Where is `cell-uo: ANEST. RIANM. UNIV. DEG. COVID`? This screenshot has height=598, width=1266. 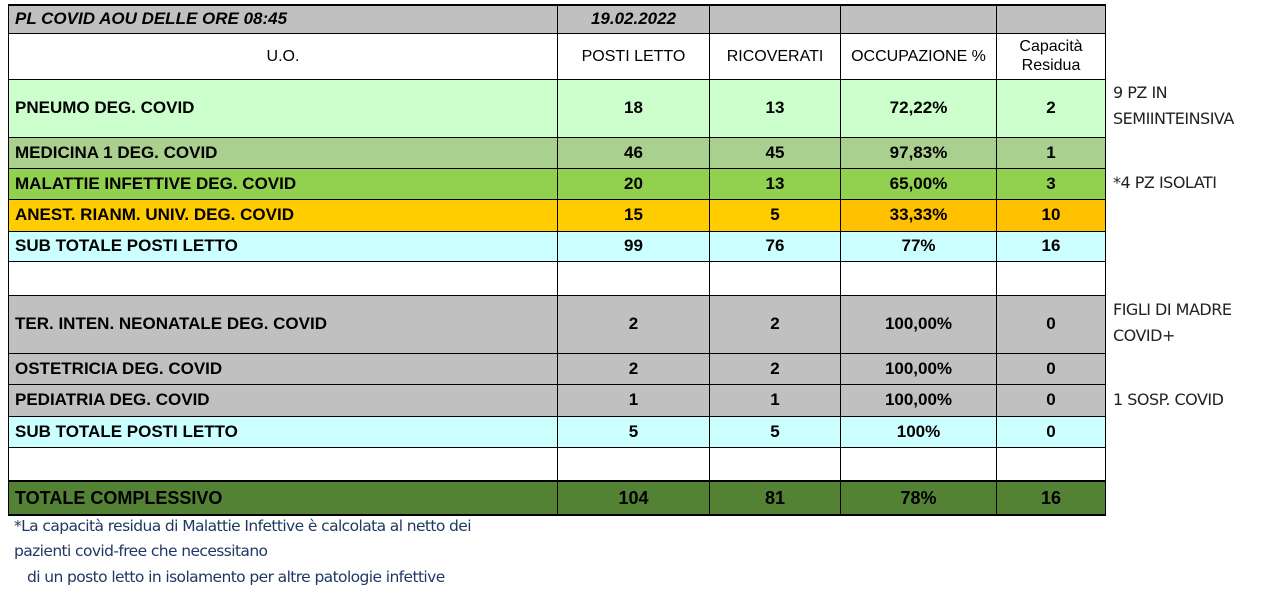 cell-uo: ANEST. RIANM. UNIV. DEG. COVID is located at coordinates (283, 215).